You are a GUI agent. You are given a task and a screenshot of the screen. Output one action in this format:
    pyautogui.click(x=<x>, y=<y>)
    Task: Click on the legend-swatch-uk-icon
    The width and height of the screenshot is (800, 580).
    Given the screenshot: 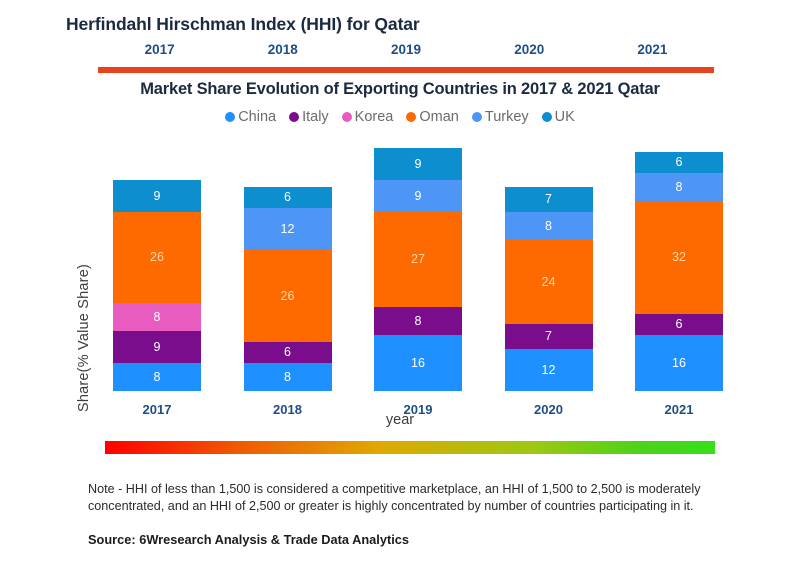 What is the action you would take?
    pyautogui.click(x=546, y=117)
    